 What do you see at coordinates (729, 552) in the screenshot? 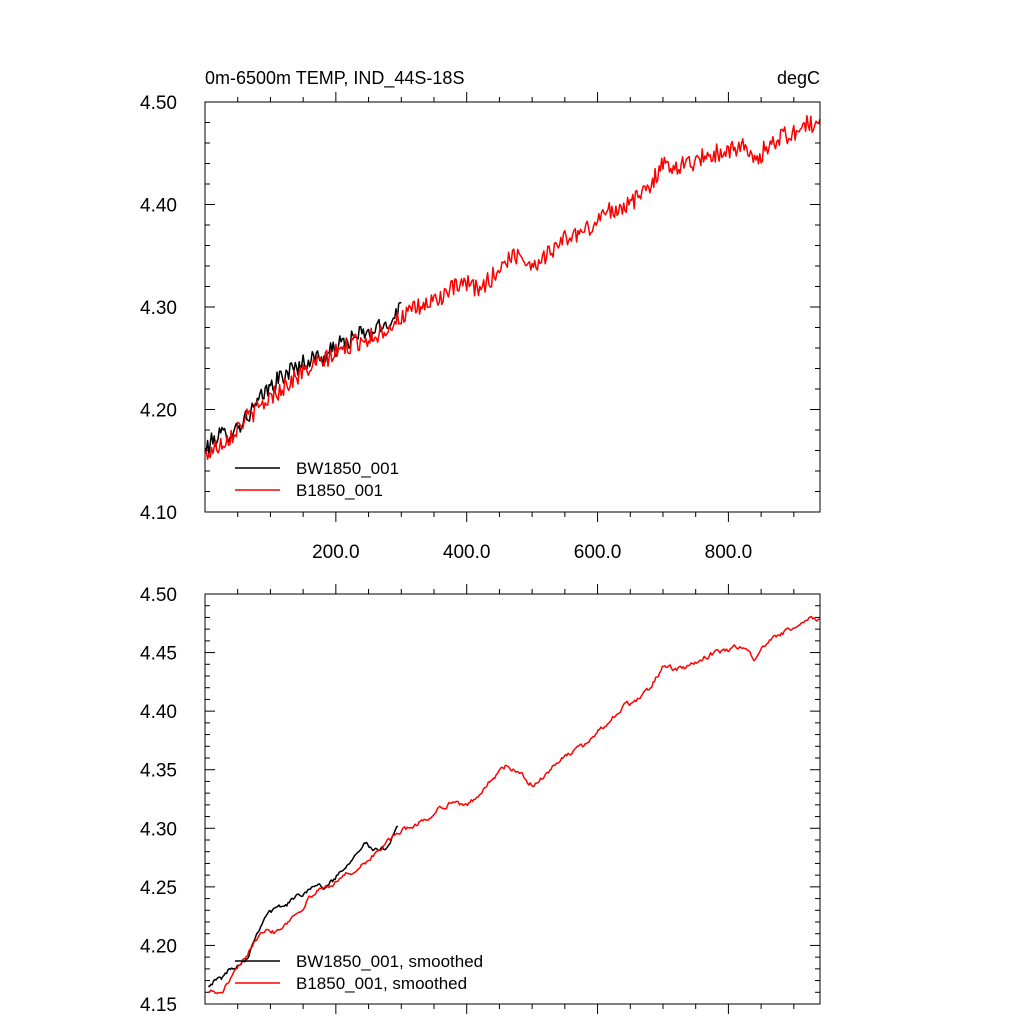
I see `top-x-tick-label: 800.0` at bounding box center [729, 552].